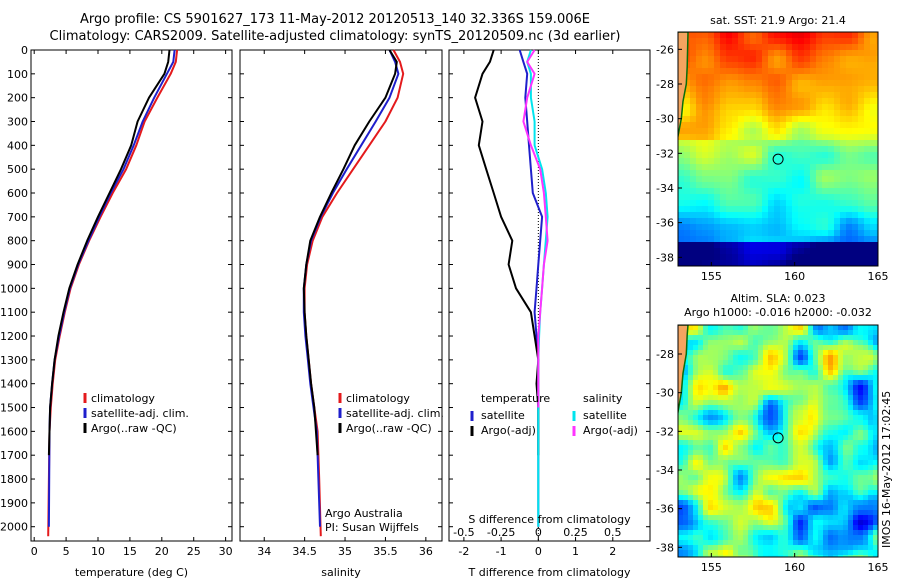  Describe the element at coordinates (17, 98) in the screenshot. I see `y-tick-label: 200` at that location.